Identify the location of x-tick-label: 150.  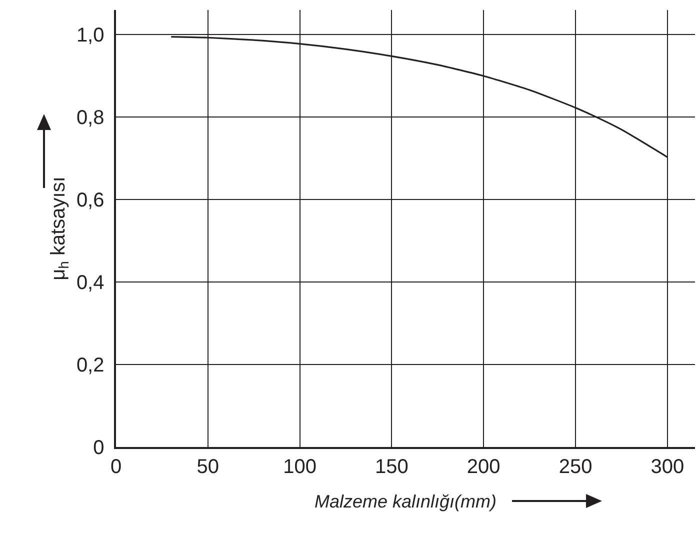
(391, 467).